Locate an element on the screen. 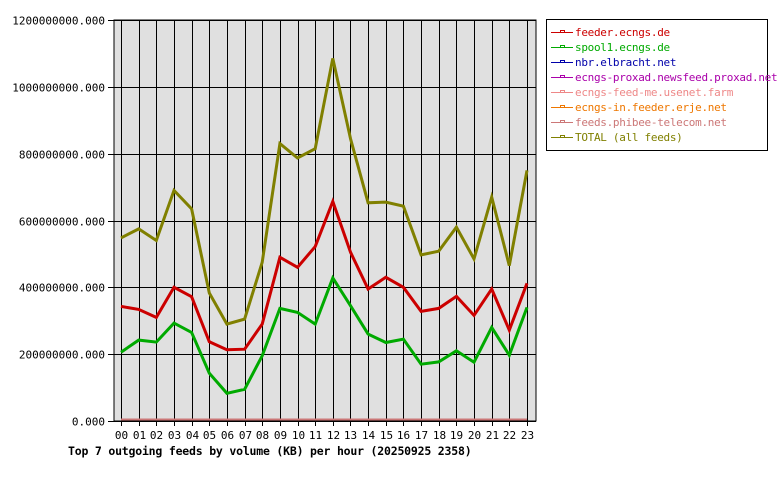 The width and height of the screenshot is (780, 480). legend-item: ecngs-proxad.newsfeed.proxad.net is located at coordinates (664, 77).